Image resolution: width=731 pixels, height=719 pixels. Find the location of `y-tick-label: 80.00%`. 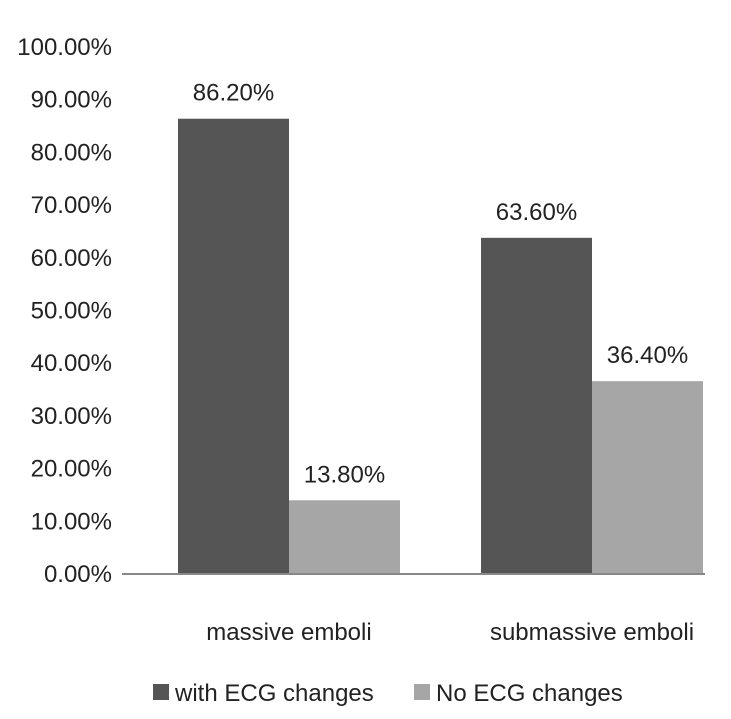

y-tick-label: 80.00% is located at coordinates (71, 152).